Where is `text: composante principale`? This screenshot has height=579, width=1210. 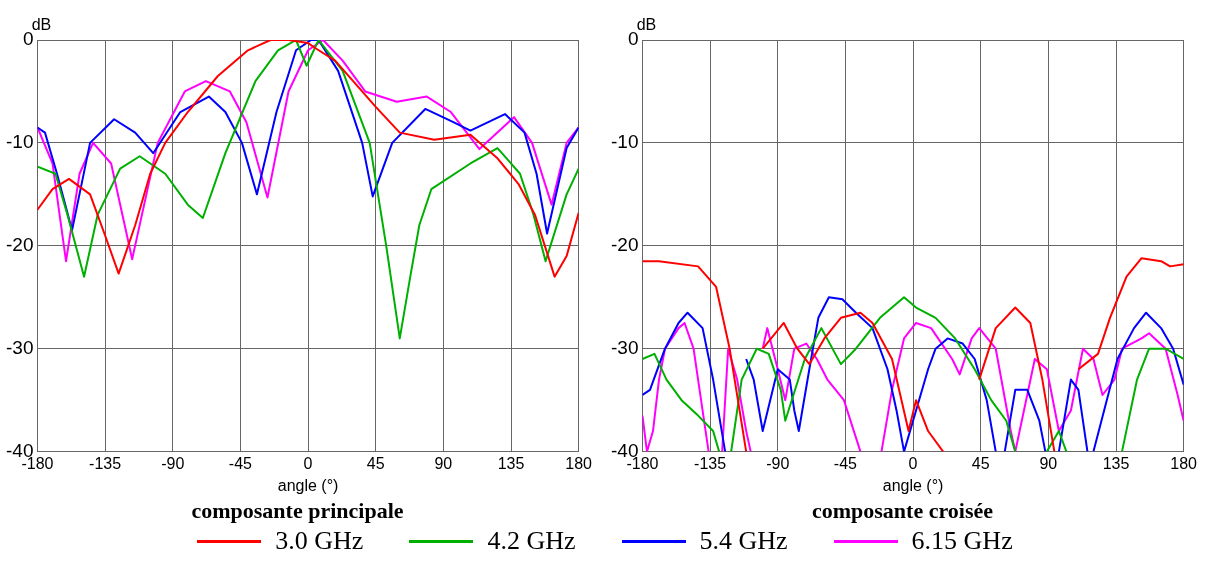 text: composante principale is located at coordinates (297, 511).